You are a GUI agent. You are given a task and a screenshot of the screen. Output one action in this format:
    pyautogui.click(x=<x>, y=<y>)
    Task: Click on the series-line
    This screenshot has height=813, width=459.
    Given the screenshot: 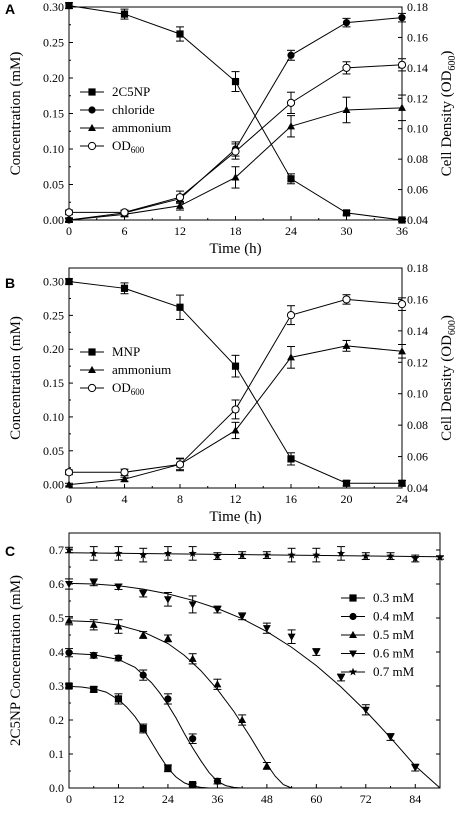 What is the action you would take?
    pyautogui.click(x=155, y=720)
    